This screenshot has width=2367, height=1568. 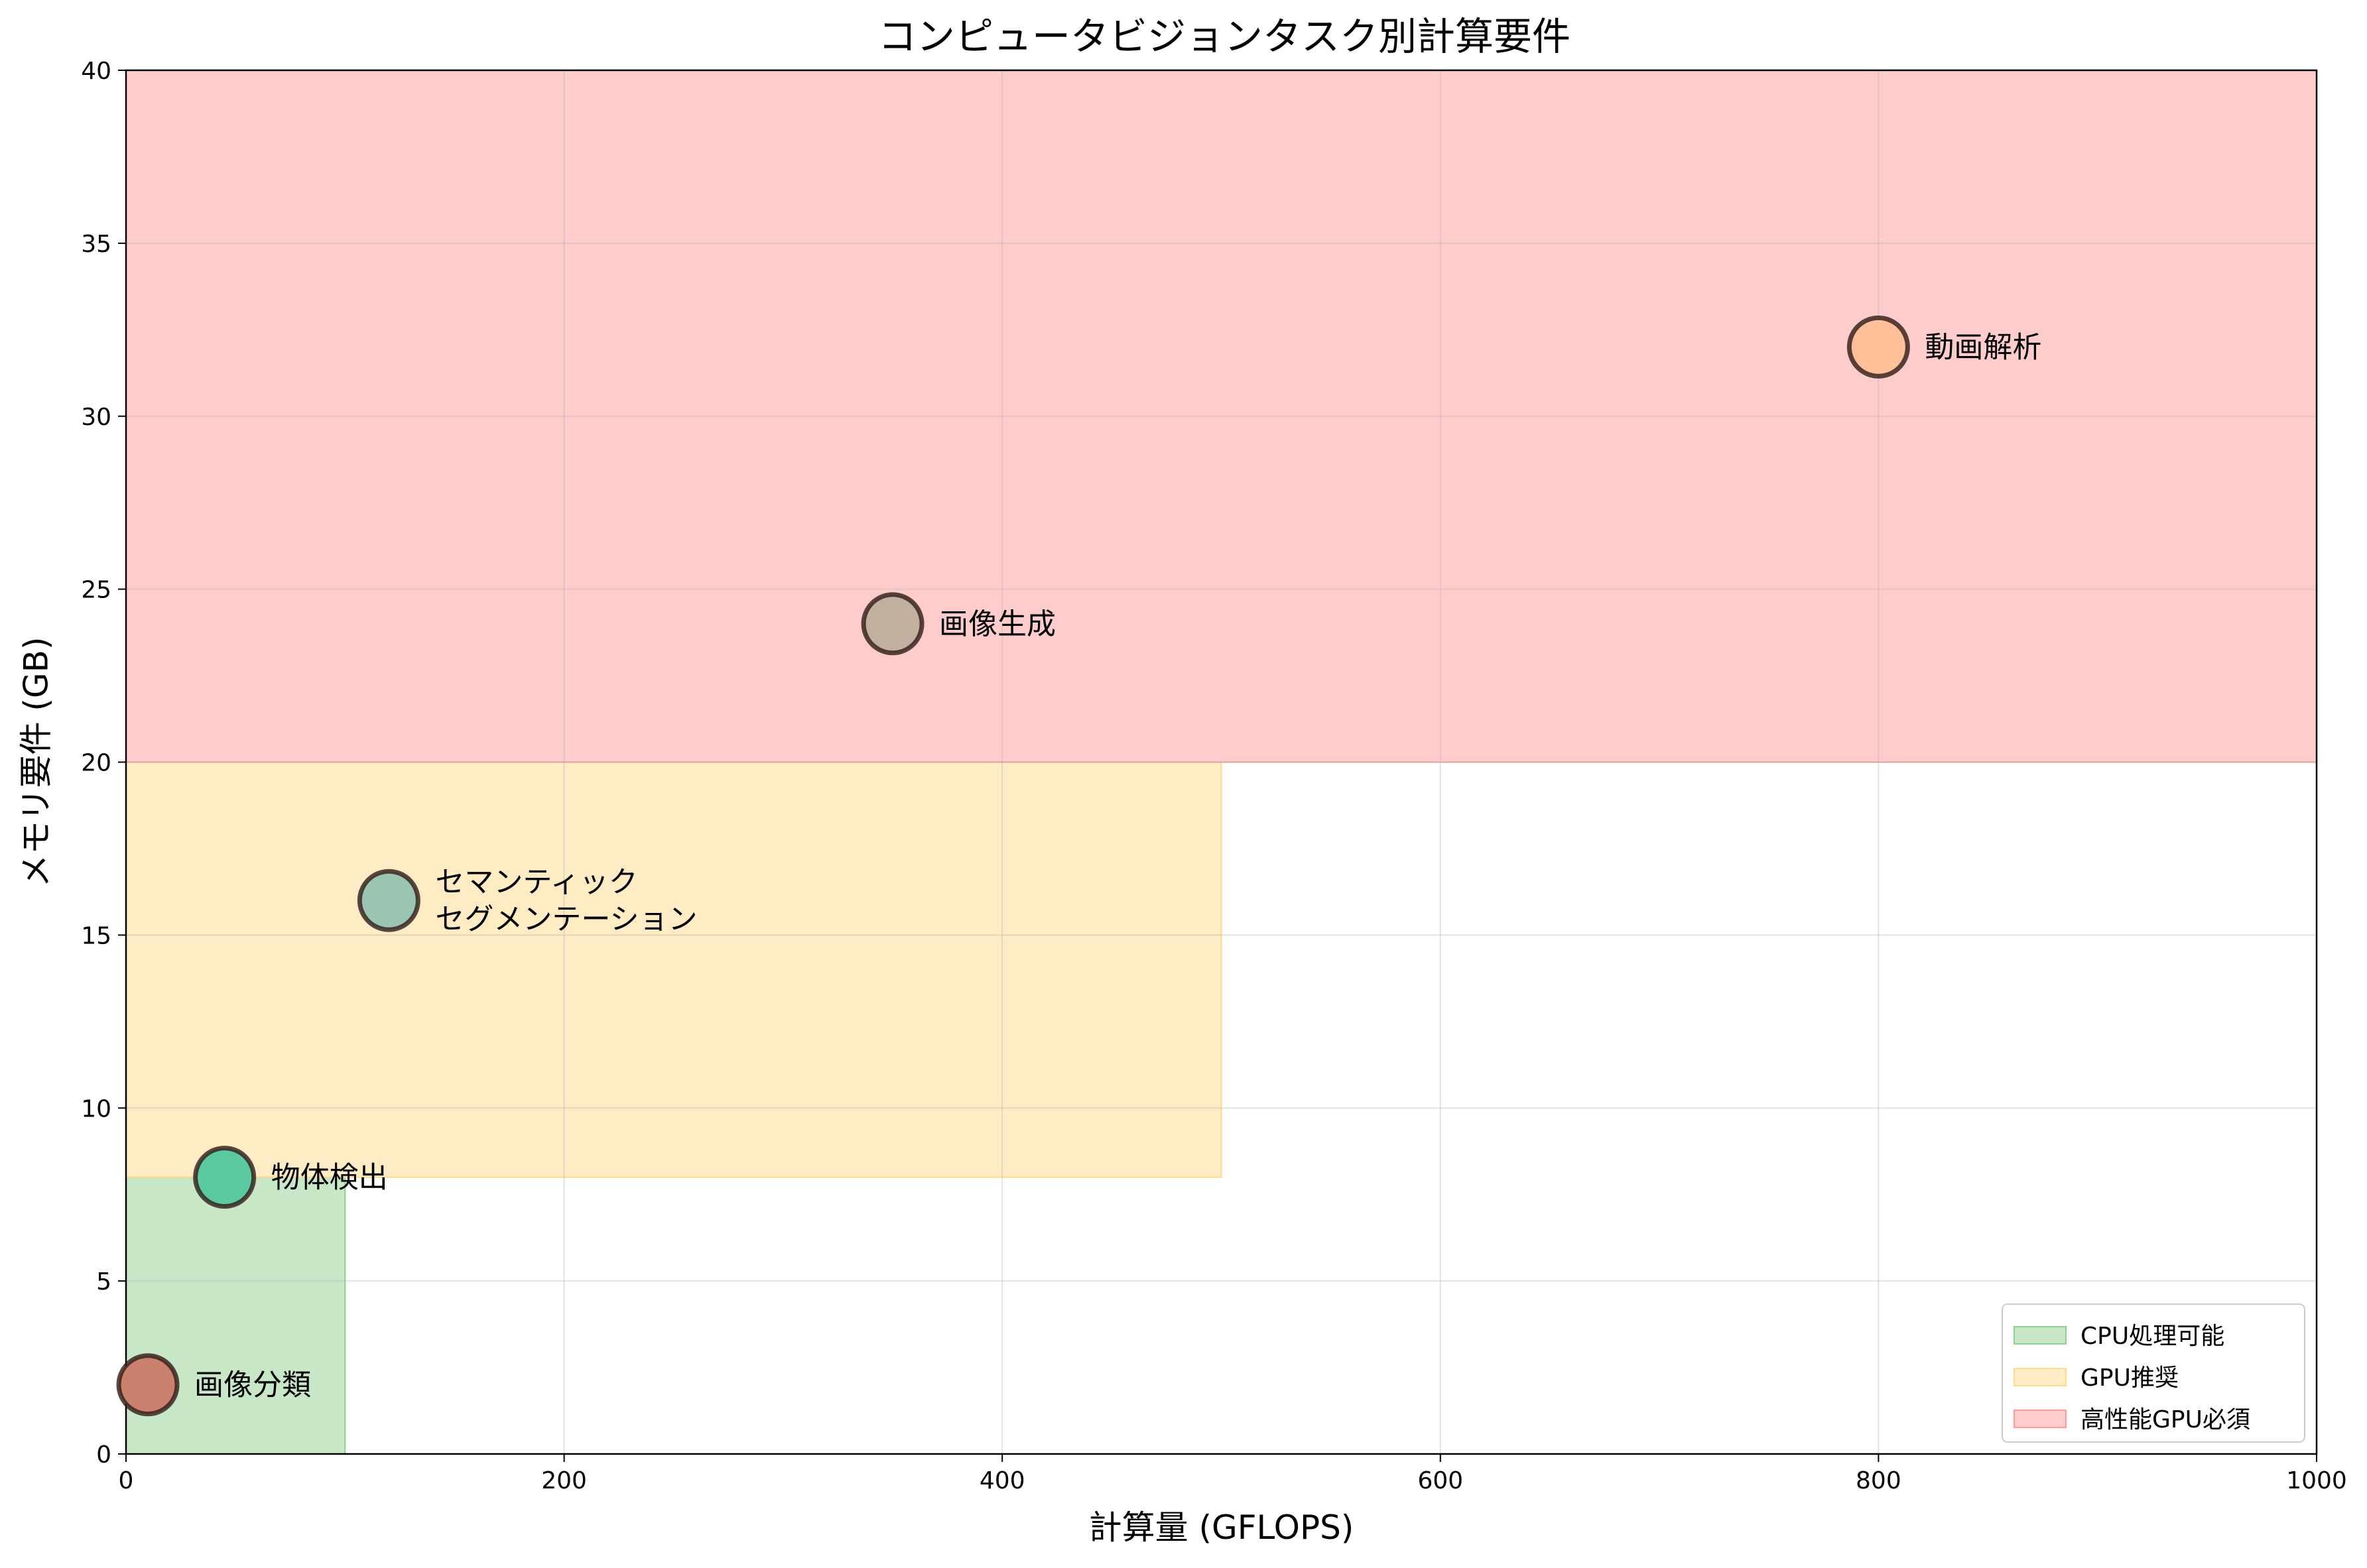 What do you see at coordinates (1002, 1480) in the screenshot?
I see `x-tick-label-2: 400` at bounding box center [1002, 1480].